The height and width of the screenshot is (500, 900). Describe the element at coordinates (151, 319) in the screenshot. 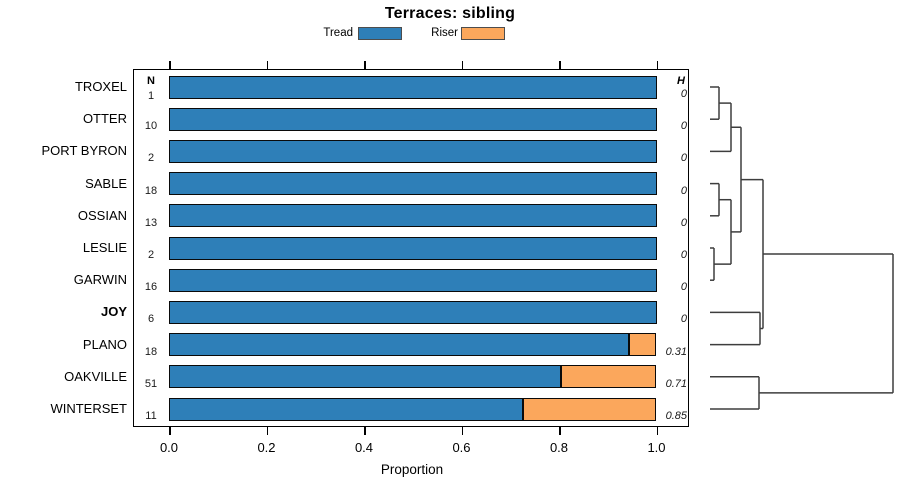

I see `n-value: 6` at that location.